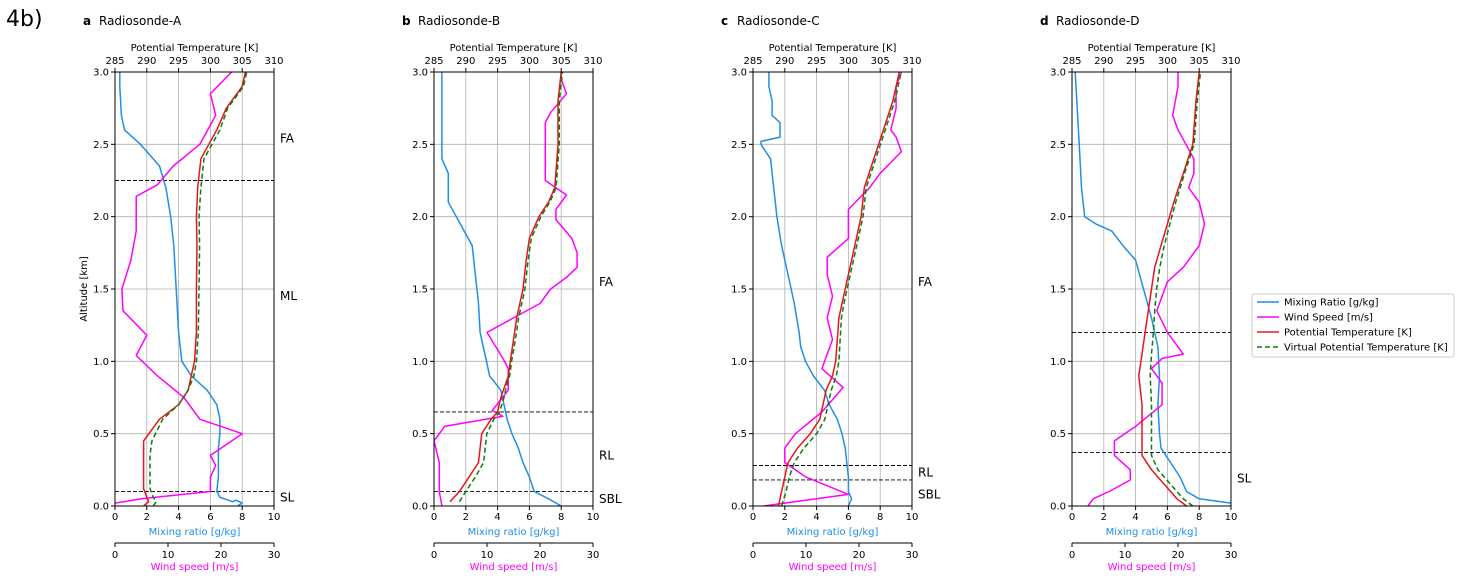 Image resolution: width=1461 pixels, height=579 pixels. I want to click on legend-box, so click(1353, 325).